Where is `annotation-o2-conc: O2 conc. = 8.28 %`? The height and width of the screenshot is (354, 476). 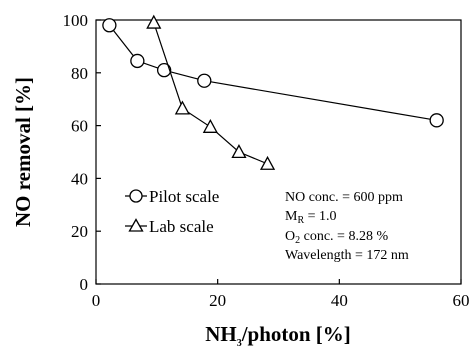 annotation-o2-conc: O2 conc. = 8.28 % is located at coordinates (336, 237).